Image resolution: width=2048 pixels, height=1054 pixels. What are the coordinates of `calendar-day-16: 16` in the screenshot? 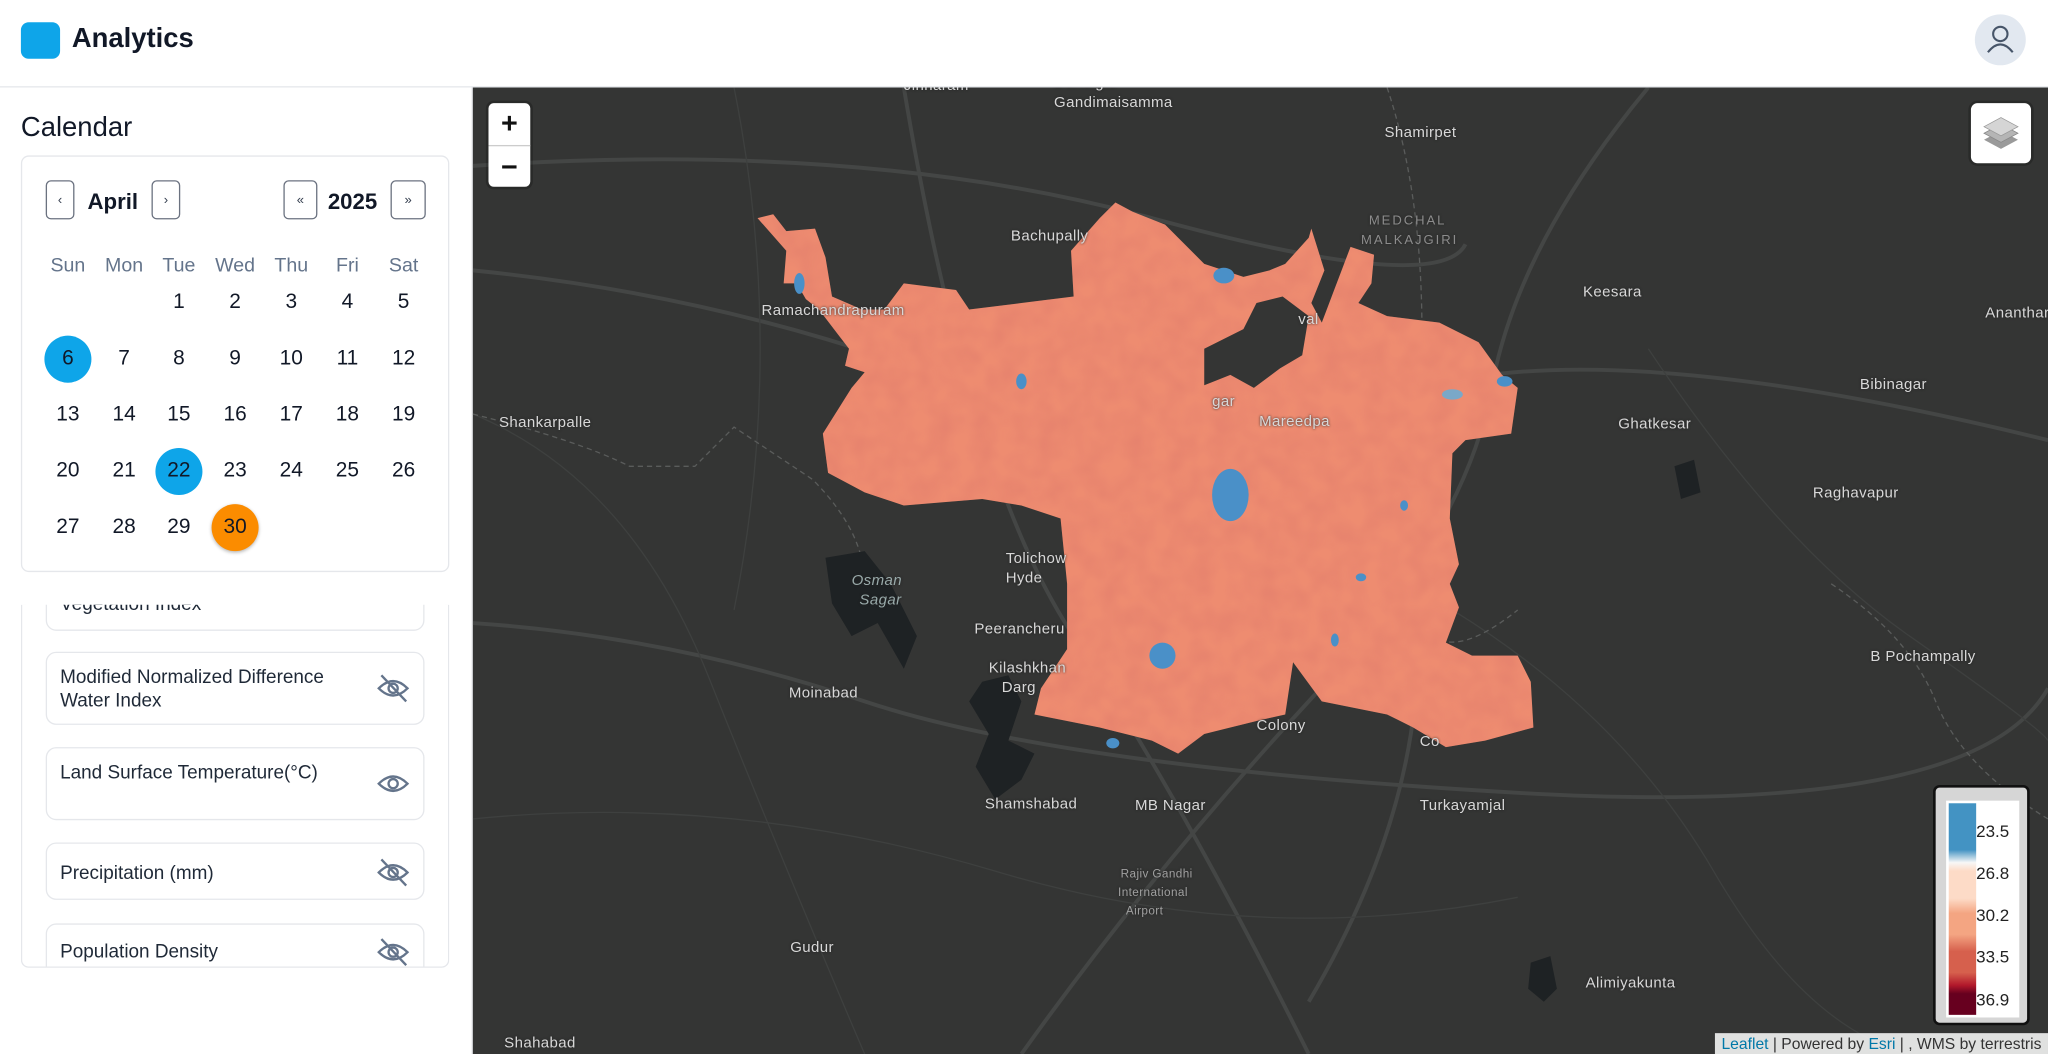 It's located at (235, 414).